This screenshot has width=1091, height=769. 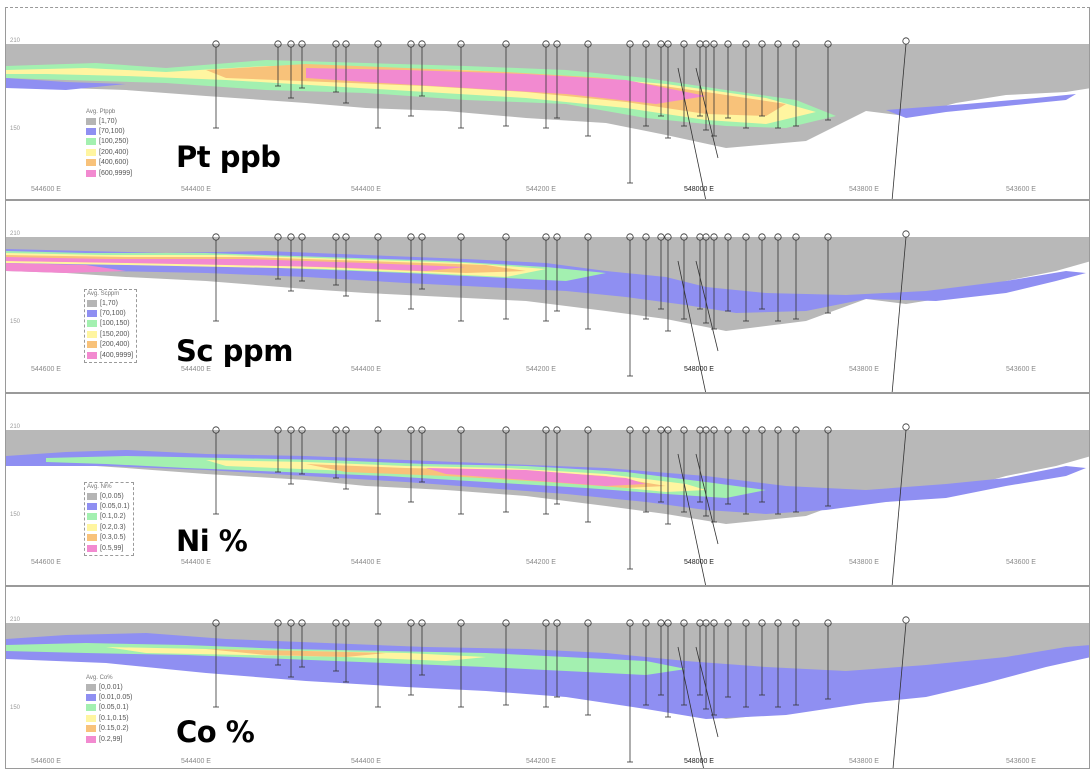 What do you see at coordinates (15, 515) in the screenshot?
I see `elevation-tick: 150` at bounding box center [15, 515].